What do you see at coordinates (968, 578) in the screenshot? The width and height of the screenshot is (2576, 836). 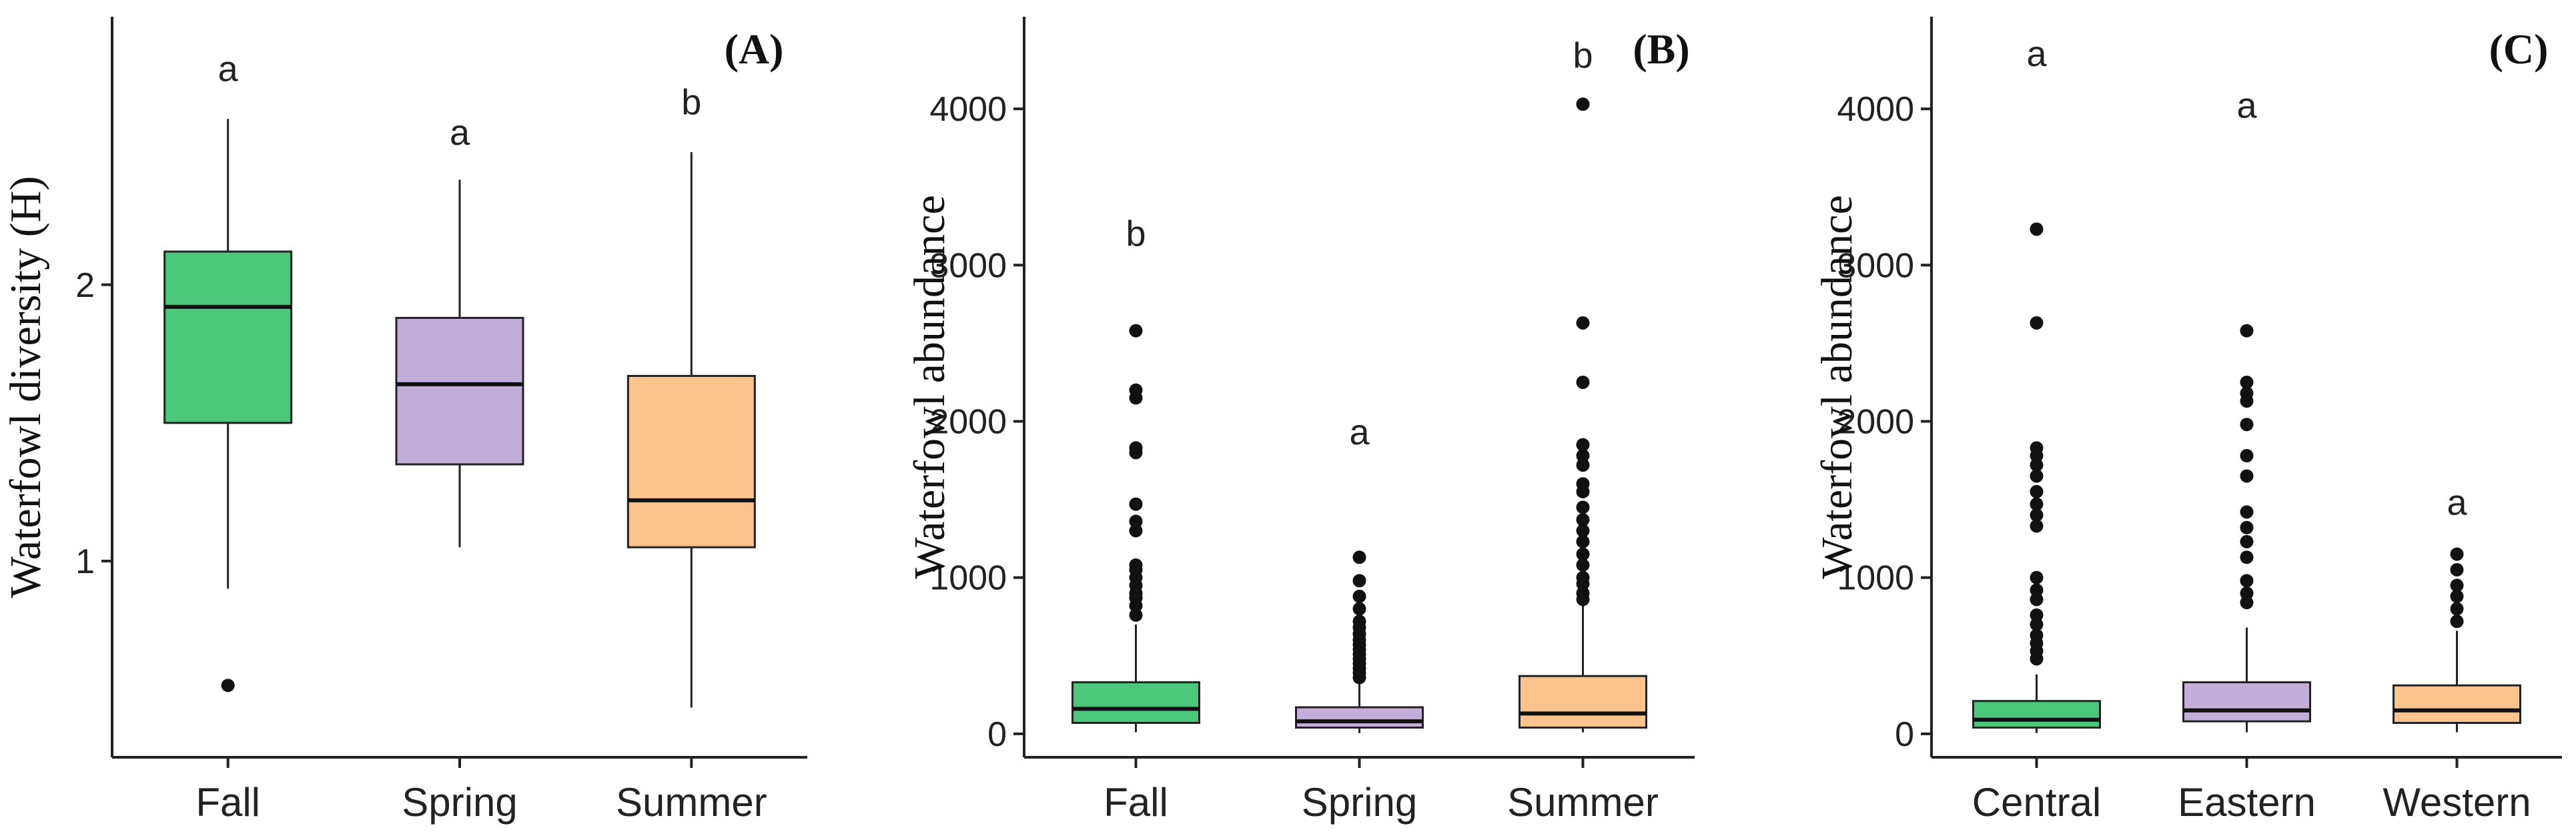 I see `y-tick-label: 1000` at bounding box center [968, 578].